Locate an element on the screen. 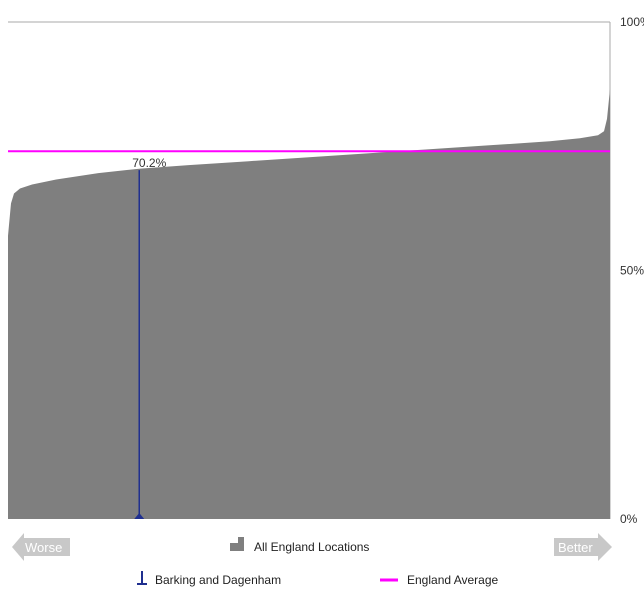  worse-label: Worse is located at coordinates (43, 547).